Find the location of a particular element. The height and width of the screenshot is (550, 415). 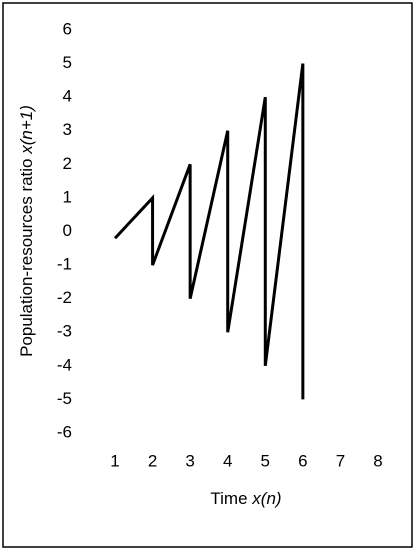

x-axis-label: Time x(n) is located at coordinates (245, 498).